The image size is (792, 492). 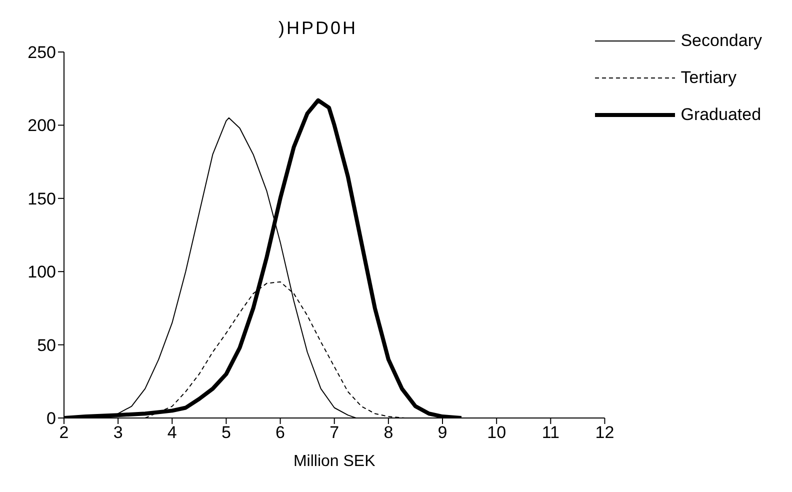 I want to click on y-tick-label: 50, so click(x=46, y=345).